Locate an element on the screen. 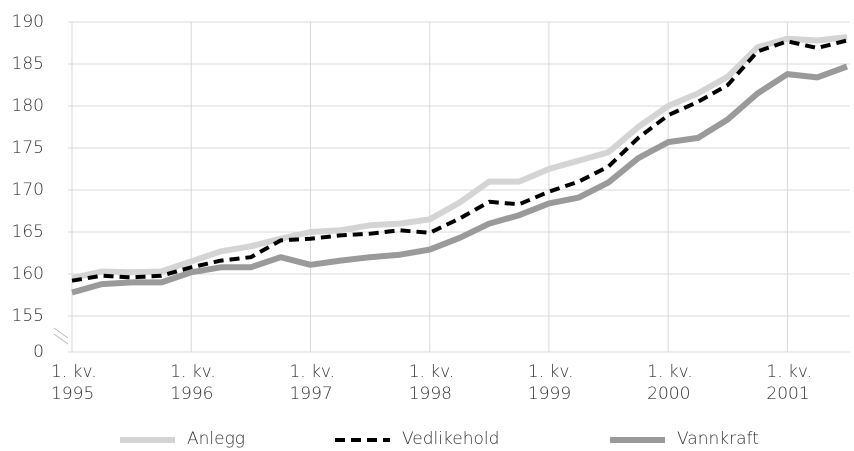 The image size is (854, 451). x-tick-label-line: 1996 is located at coordinates (191, 394).